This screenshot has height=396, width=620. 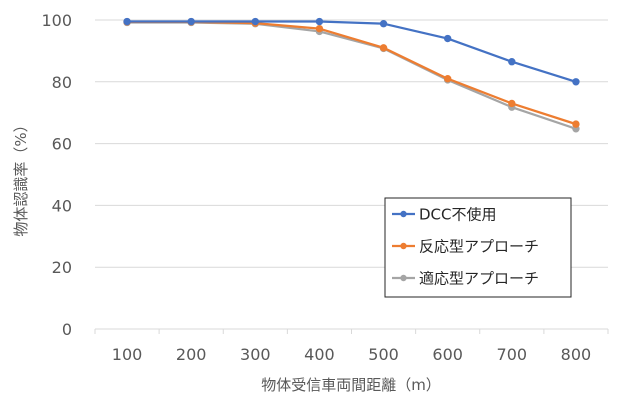 I want to click on x-tick-label: 800, so click(x=576, y=354).